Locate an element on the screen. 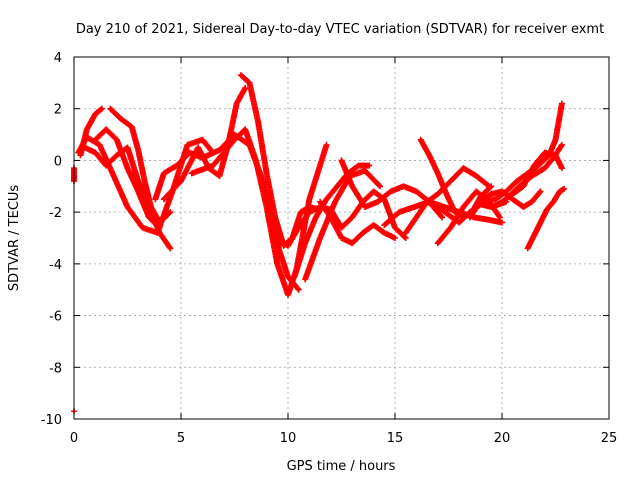 The height and width of the screenshot is (480, 640). y-axis-label: SDTVAR / TECUs is located at coordinates (14, 238).